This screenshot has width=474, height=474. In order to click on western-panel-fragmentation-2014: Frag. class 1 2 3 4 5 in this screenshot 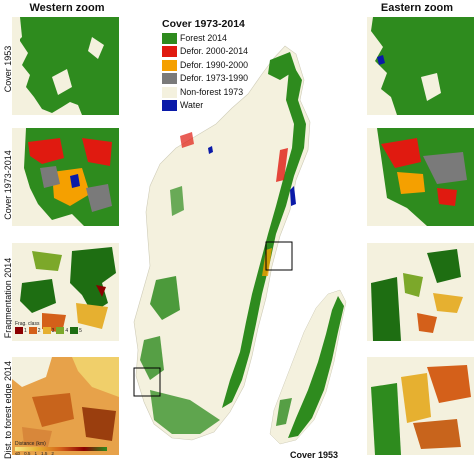, I will do `click(65, 292)`.